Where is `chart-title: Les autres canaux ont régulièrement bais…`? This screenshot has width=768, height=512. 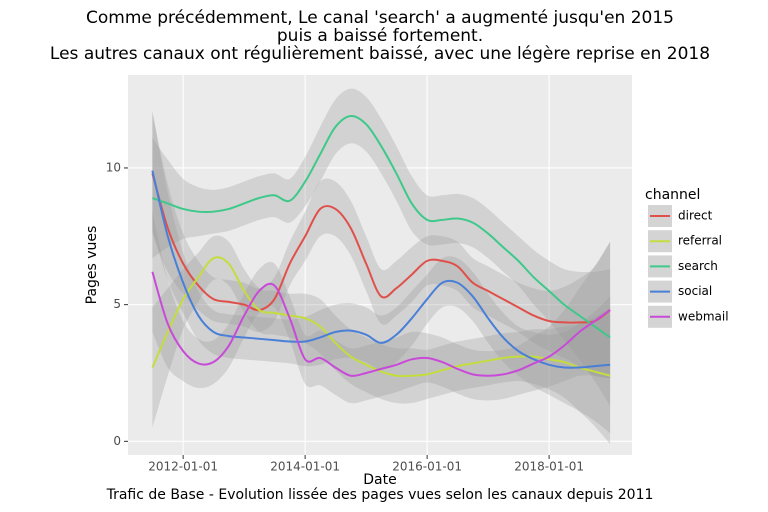
chart-title: Les autres canaux ont régulièrement bais… is located at coordinates (380, 54).